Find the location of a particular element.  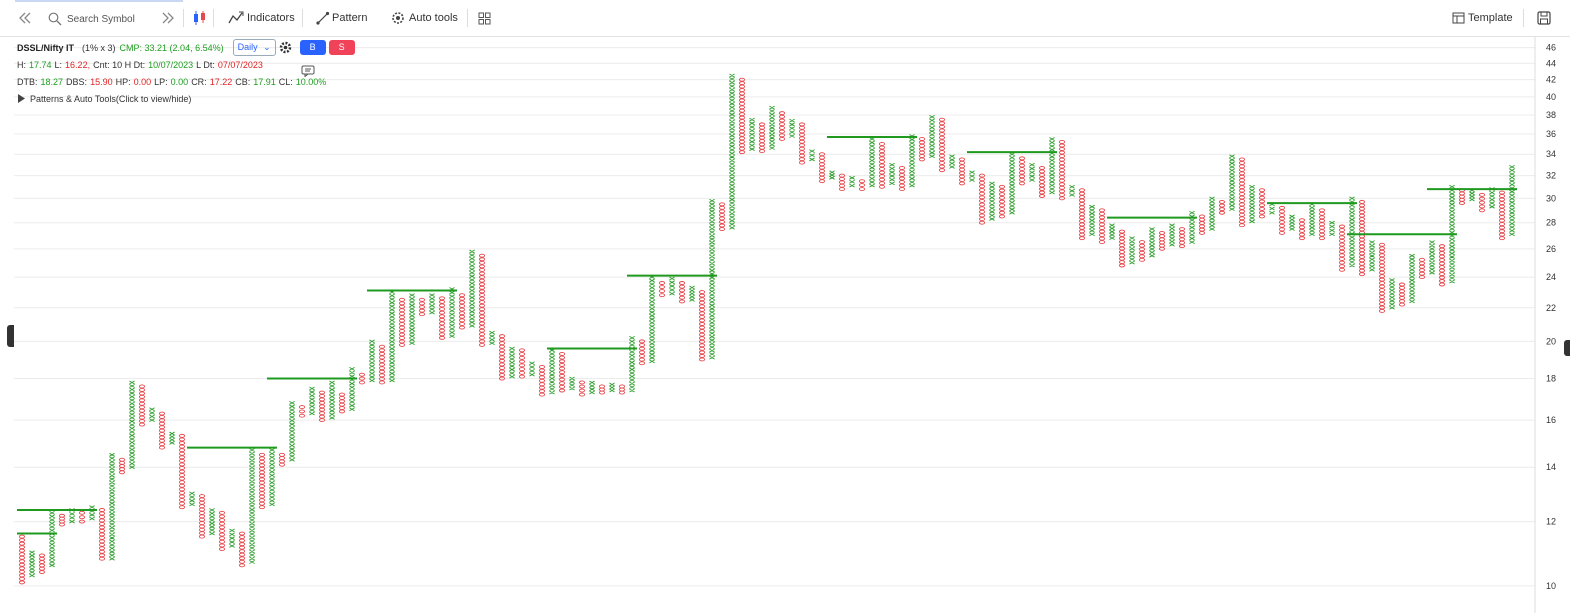

stat-text: 18.27 is located at coordinates (52, 81).